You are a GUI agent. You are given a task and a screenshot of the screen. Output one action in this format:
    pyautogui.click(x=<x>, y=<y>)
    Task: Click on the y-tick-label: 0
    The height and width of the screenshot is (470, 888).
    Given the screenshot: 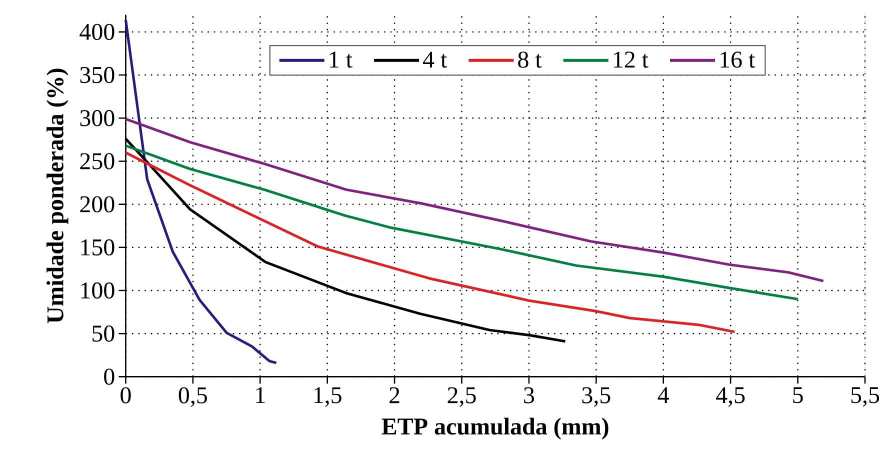 What is the action you would take?
    pyautogui.click(x=109, y=376)
    